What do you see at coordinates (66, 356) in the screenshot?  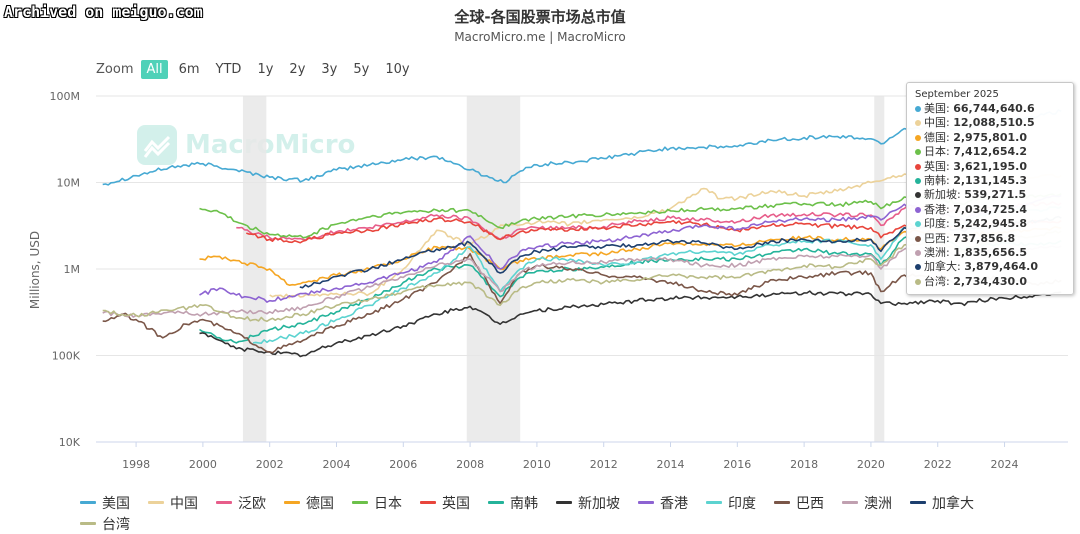 I see `y-tick-label: 100K` at bounding box center [66, 356].